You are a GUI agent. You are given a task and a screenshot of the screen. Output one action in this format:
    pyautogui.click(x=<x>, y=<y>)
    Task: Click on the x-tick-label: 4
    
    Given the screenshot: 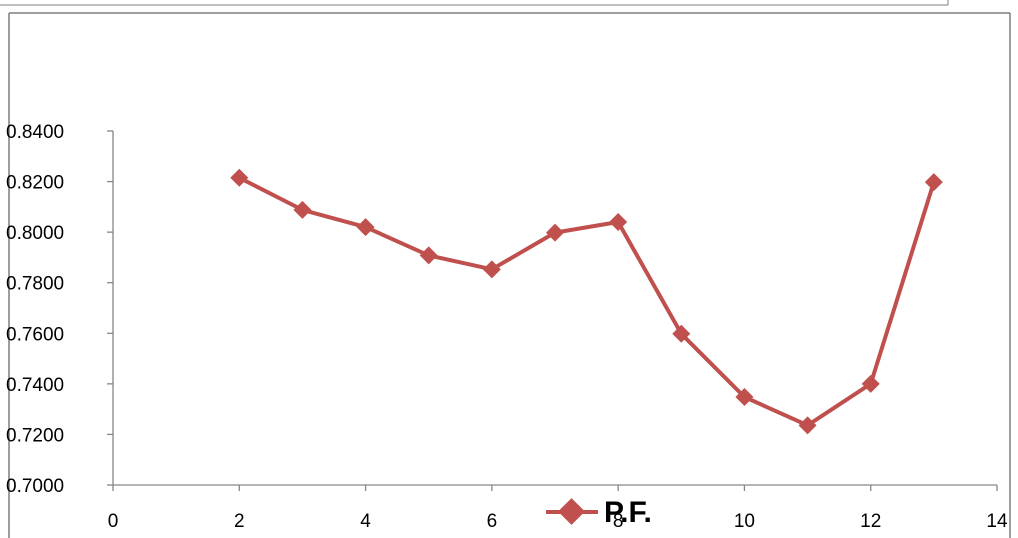 What is the action you would take?
    pyautogui.click(x=365, y=521)
    